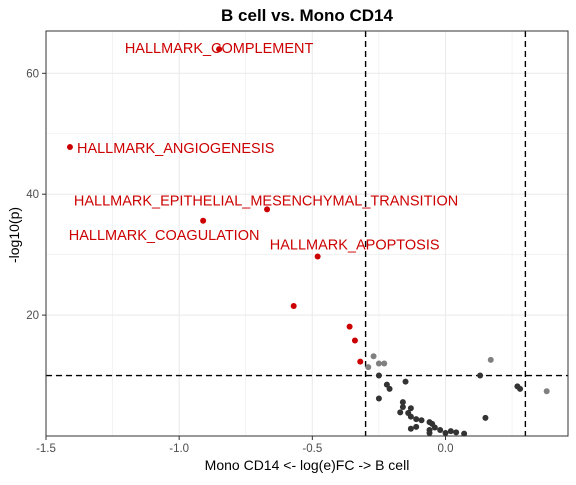 This screenshot has width=576, height=485. What do you see at coordinates (307, 15) in the screenshot?
I see `chart-title: B cell vs. Mono CD14` at bounding box center [307, 15].